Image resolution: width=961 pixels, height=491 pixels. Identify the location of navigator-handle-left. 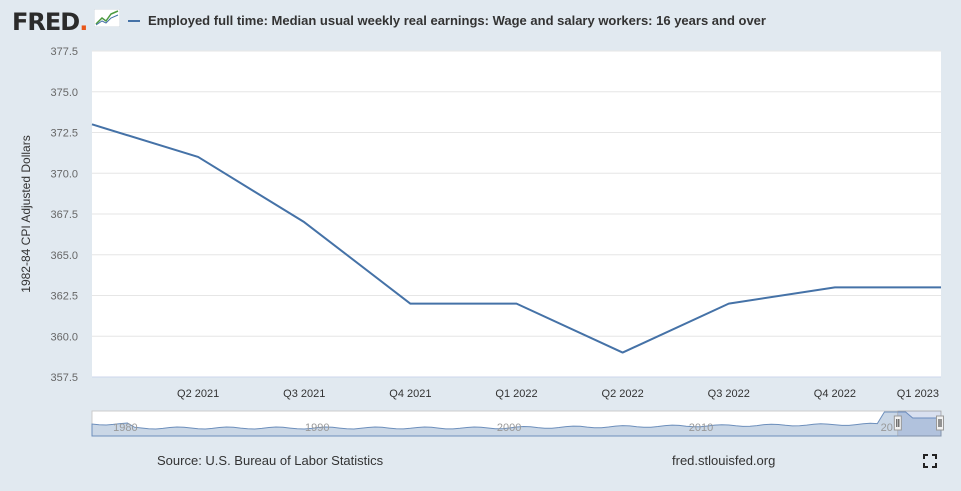
(897, 423).